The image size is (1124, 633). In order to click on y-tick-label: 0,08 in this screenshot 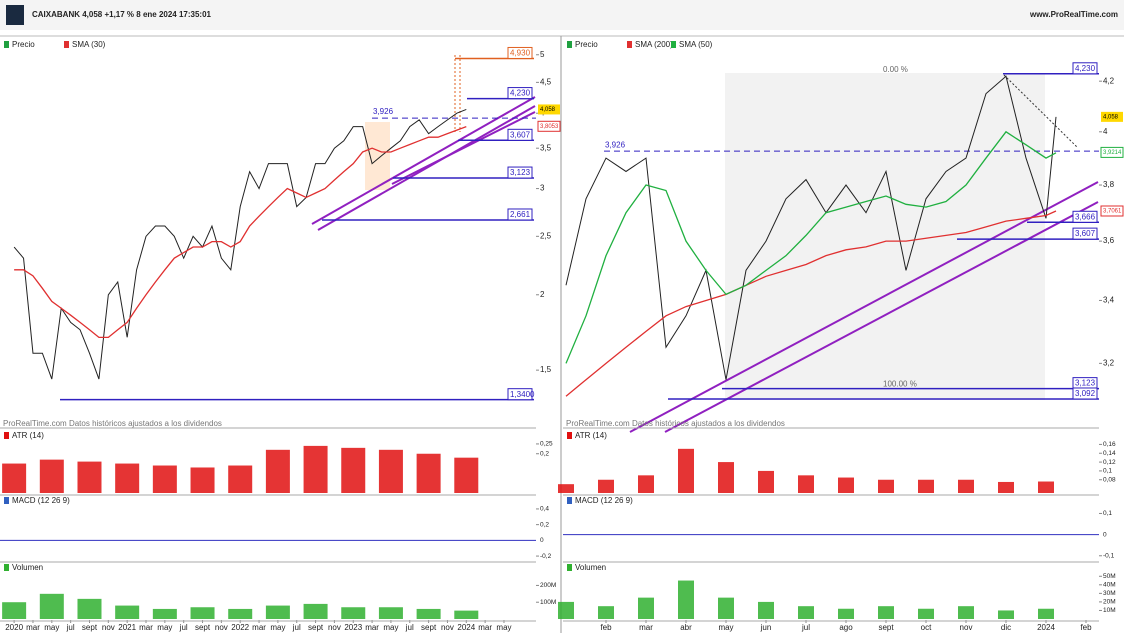, I will do `click(1109, 479)`.